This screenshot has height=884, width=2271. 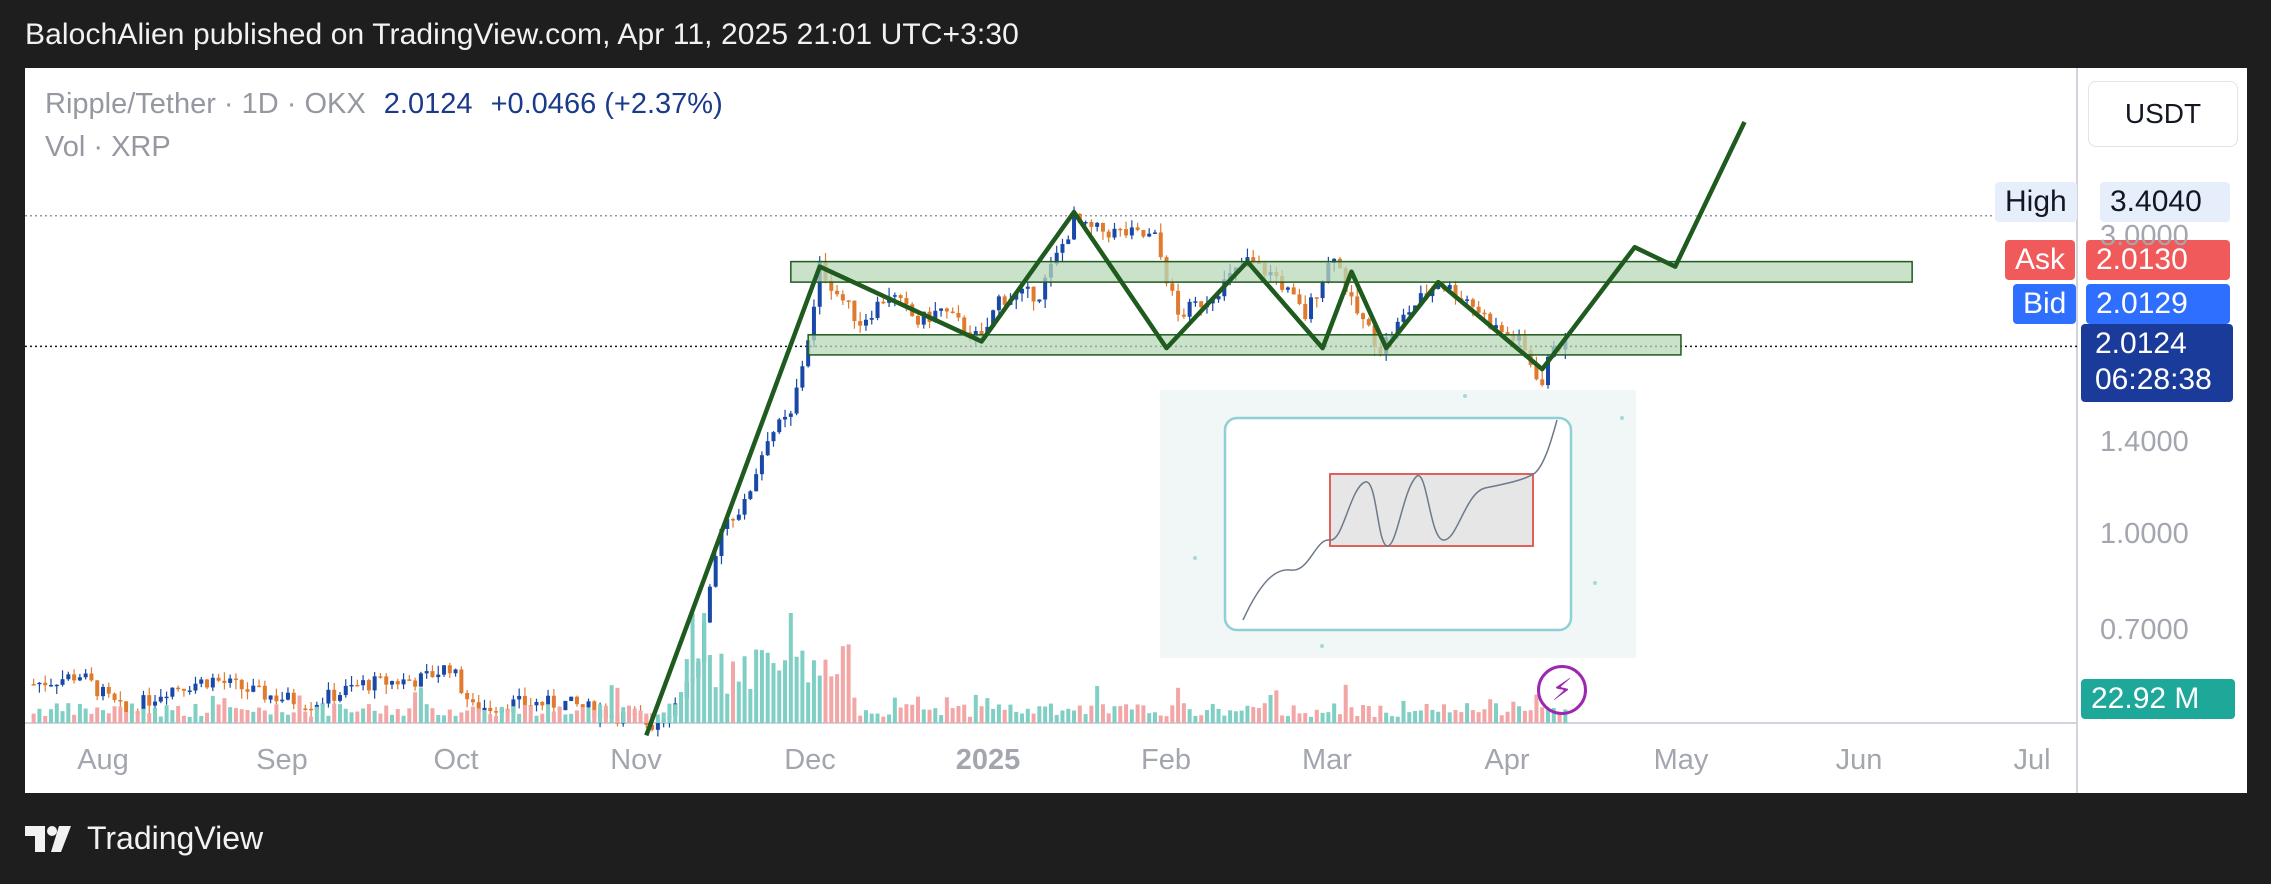 I want to click on currency-button: USDT, so click(x=2163, y=114).